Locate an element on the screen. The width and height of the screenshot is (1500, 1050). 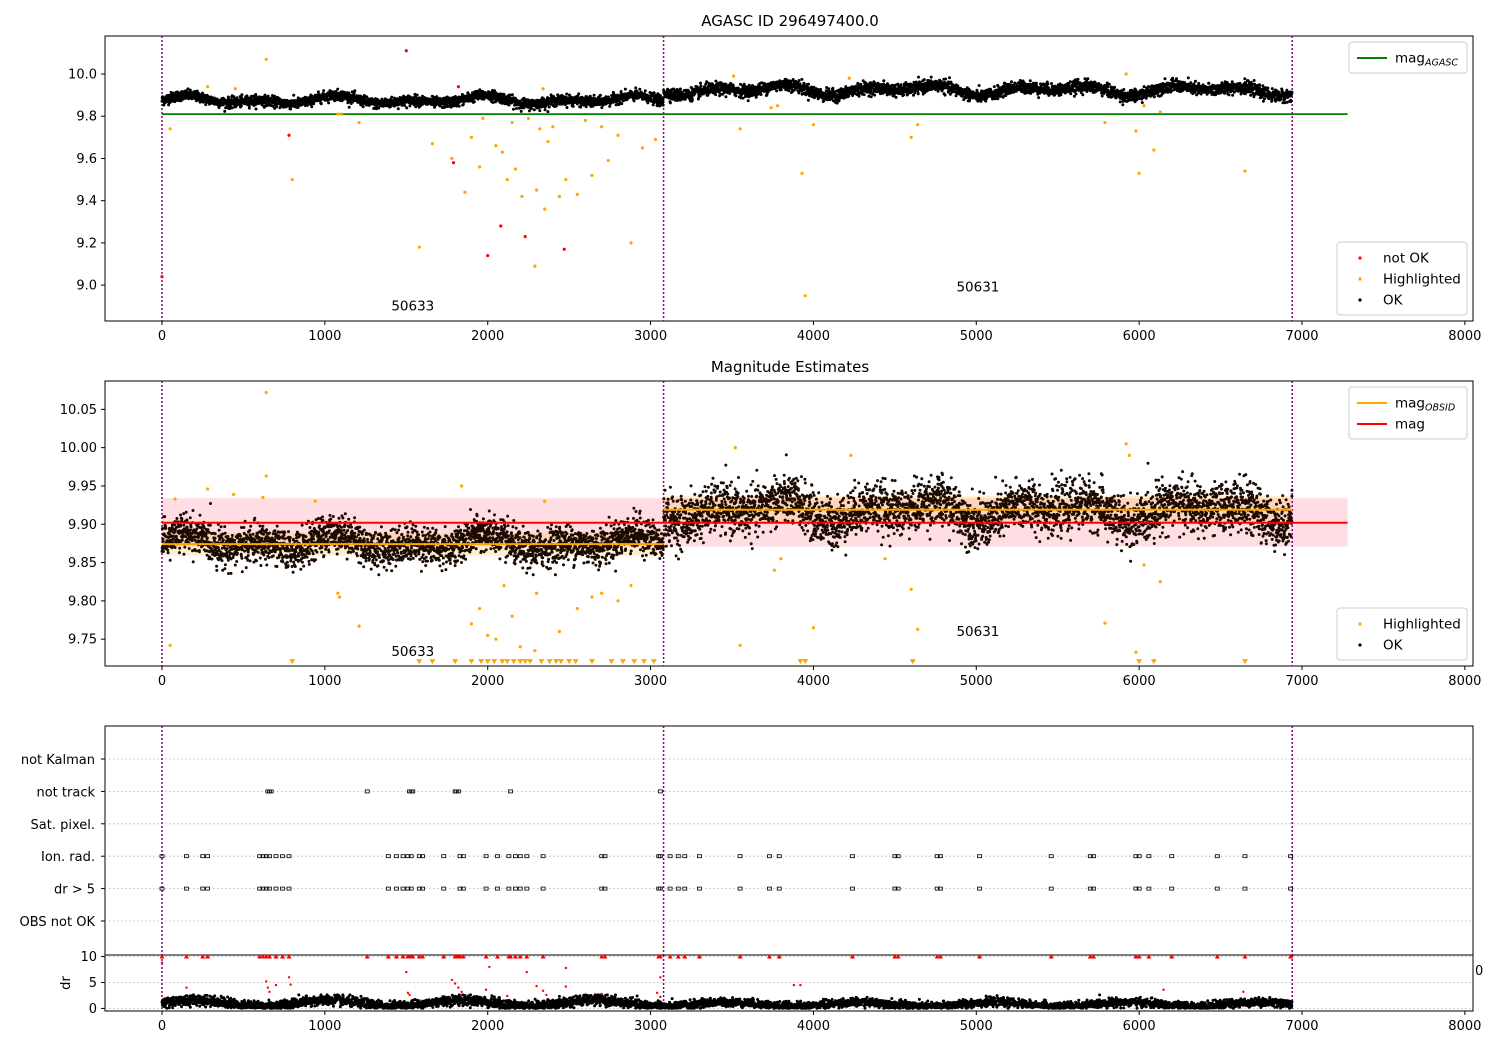
flag-category-label: Sat. pixel. is located at coordinates (63, 825).